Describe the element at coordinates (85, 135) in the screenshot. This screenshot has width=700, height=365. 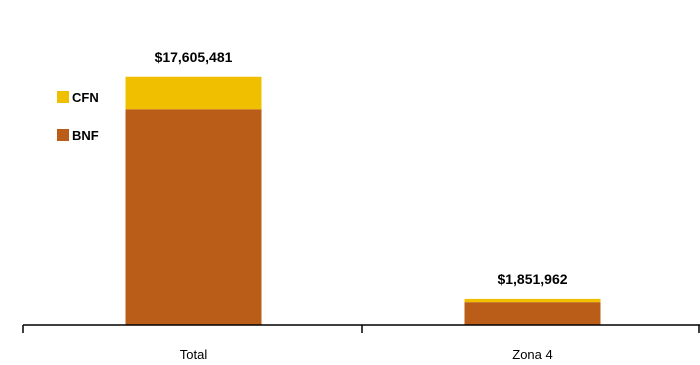
I see `legend-label-bnf: BNF` at that location.